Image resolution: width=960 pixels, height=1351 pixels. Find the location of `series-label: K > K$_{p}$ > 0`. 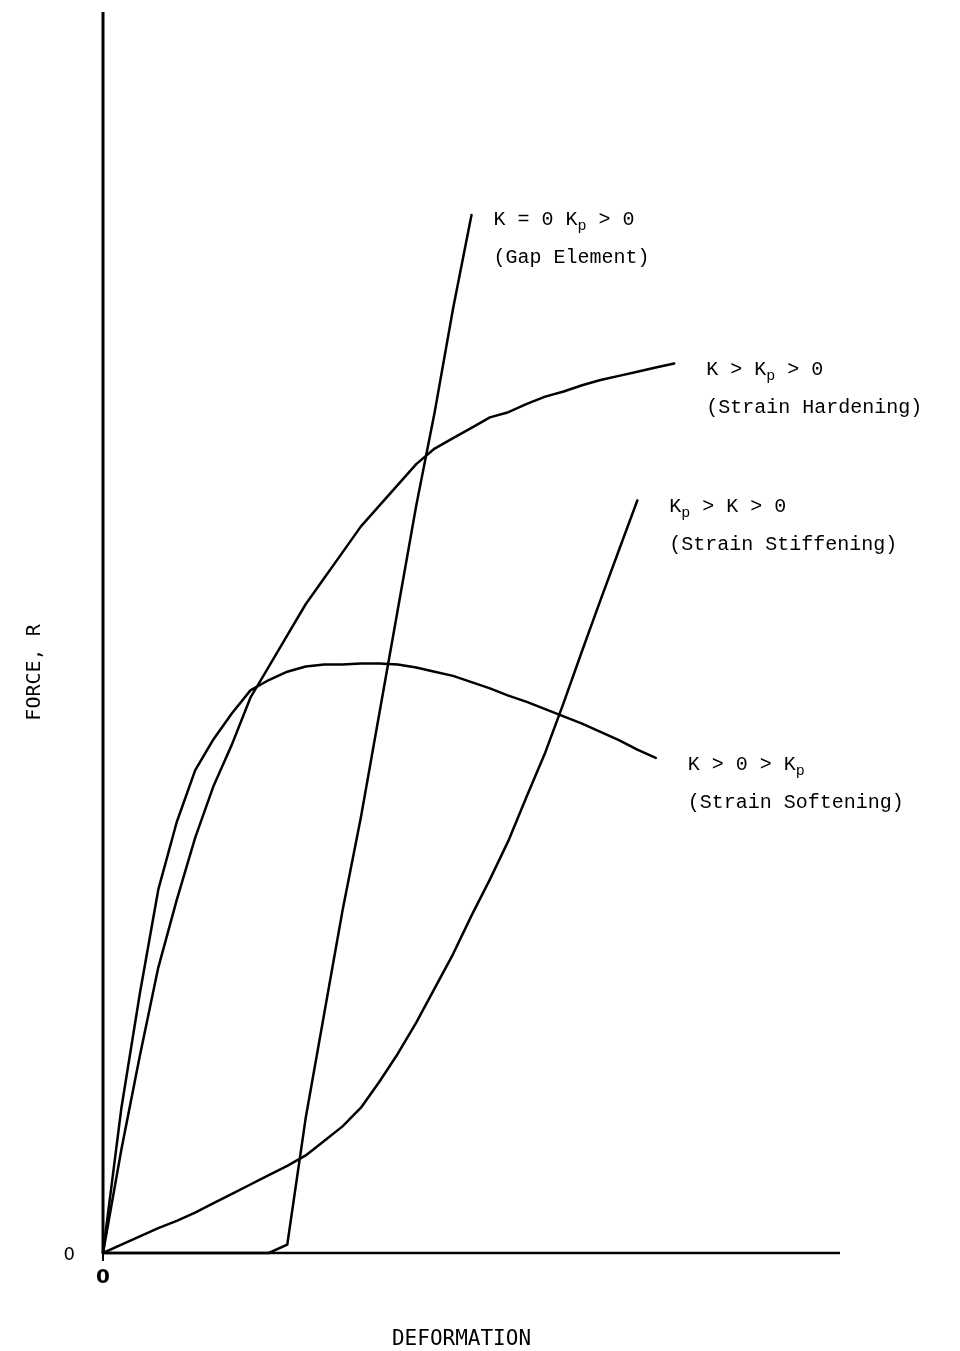

series-label: K > K$_{p}$ > 0 is located at coordinates (765, 371).